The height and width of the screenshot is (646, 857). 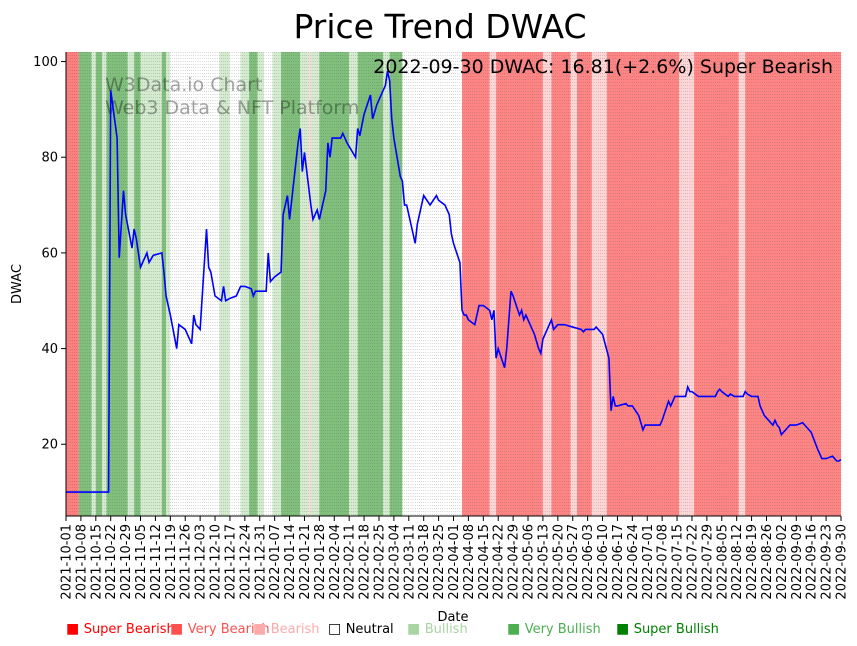 I want to click on legend-swatch-icon: □, so click(x=337, y=629).